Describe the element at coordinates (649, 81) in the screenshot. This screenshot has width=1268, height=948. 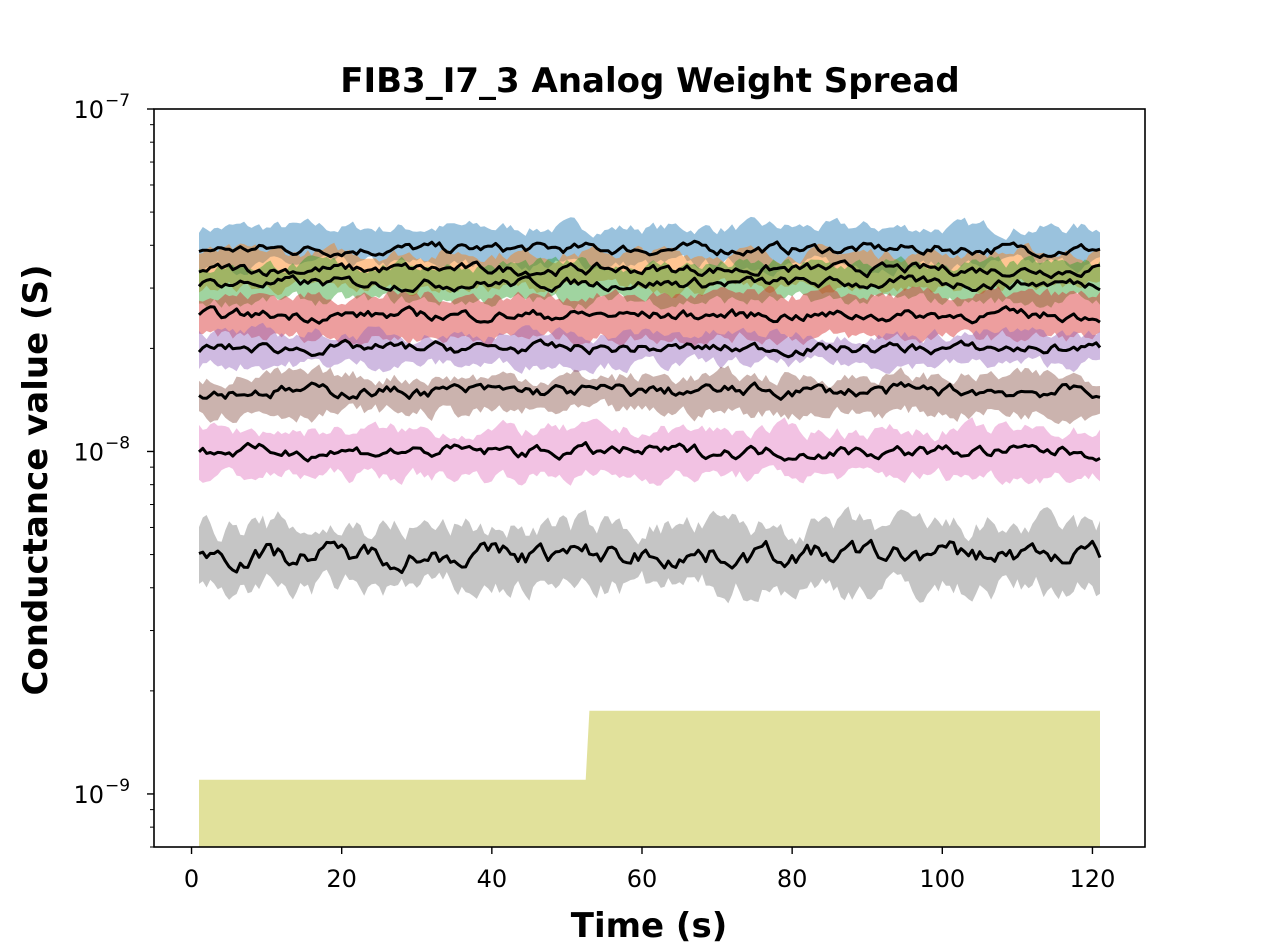
I see `chart-title: FIB3_I7_3 Analog Weight Spread` at that location.